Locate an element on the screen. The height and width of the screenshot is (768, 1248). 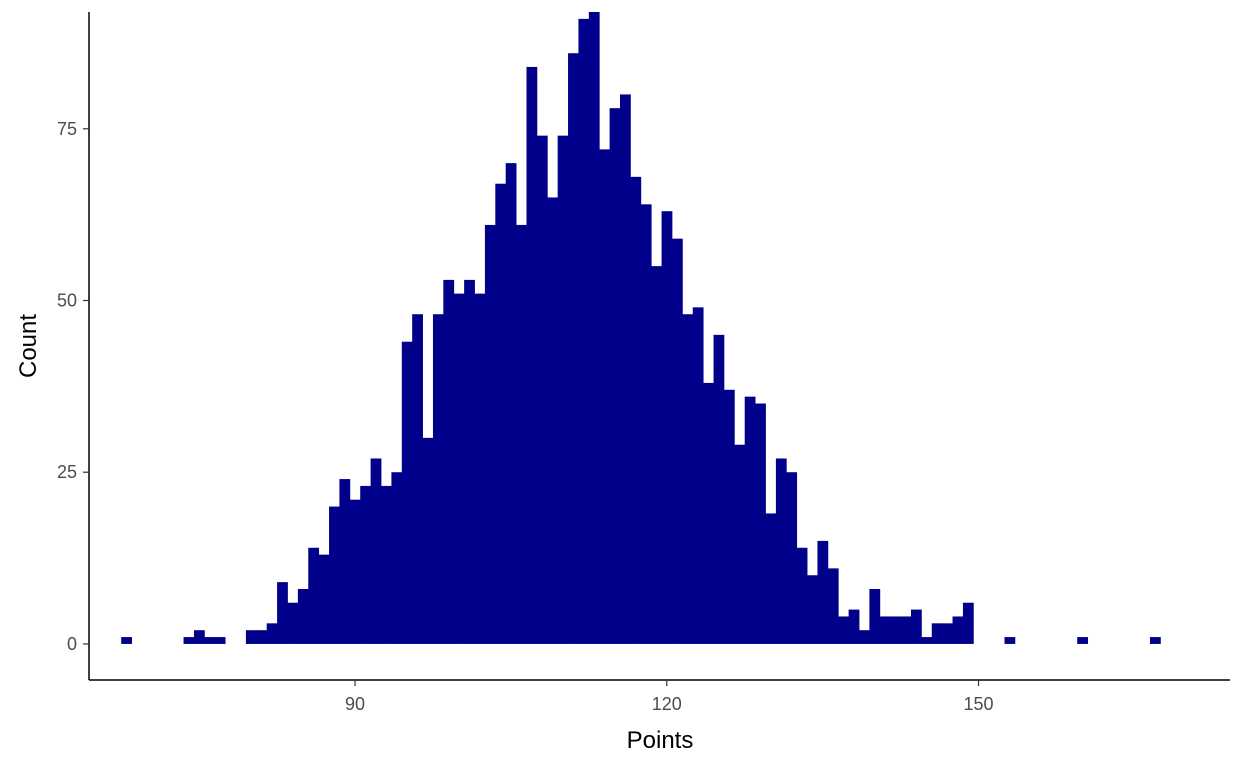
y-tick-label: 25 is located at coordinates (67, 472).